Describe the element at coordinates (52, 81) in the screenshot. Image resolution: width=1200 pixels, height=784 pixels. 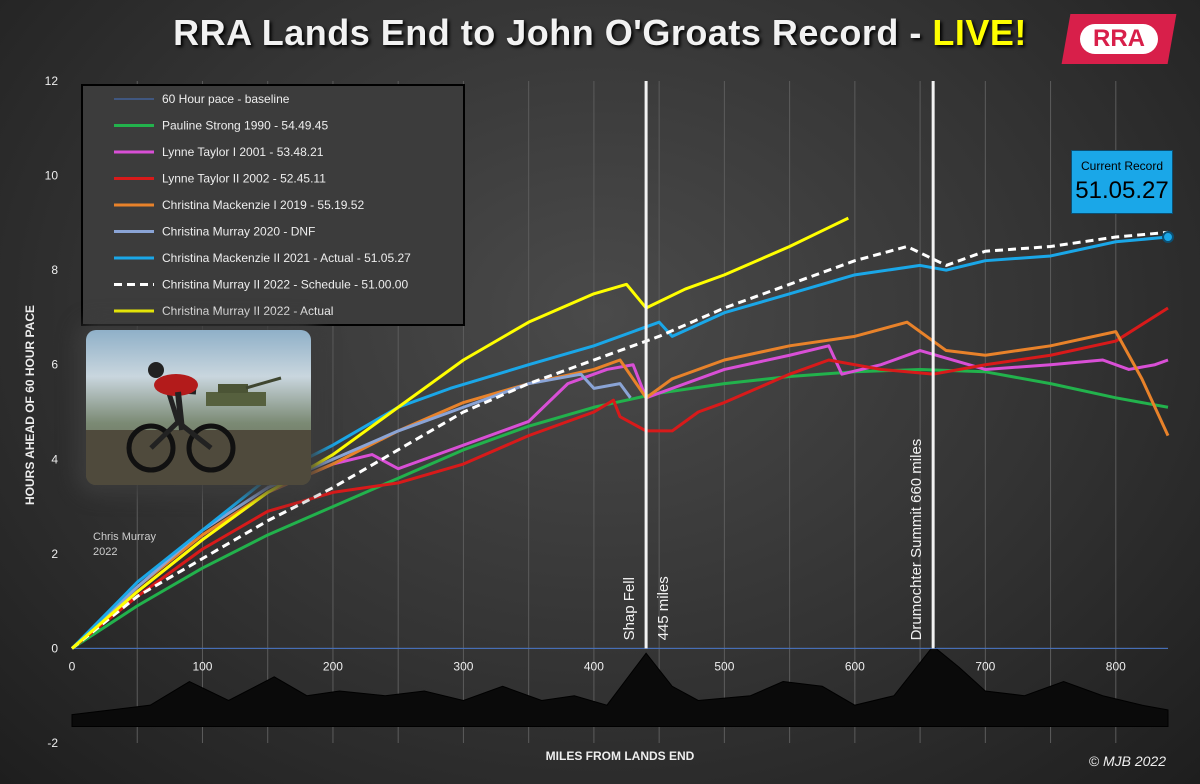
I see `y-tick-label: 12` at that location.